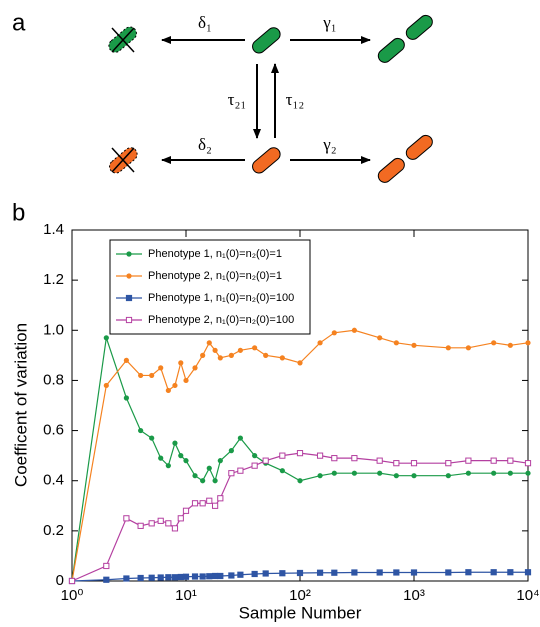 The image size is (540, 627). I want to click on y-tick-label: 1.0, so click(53, 329).